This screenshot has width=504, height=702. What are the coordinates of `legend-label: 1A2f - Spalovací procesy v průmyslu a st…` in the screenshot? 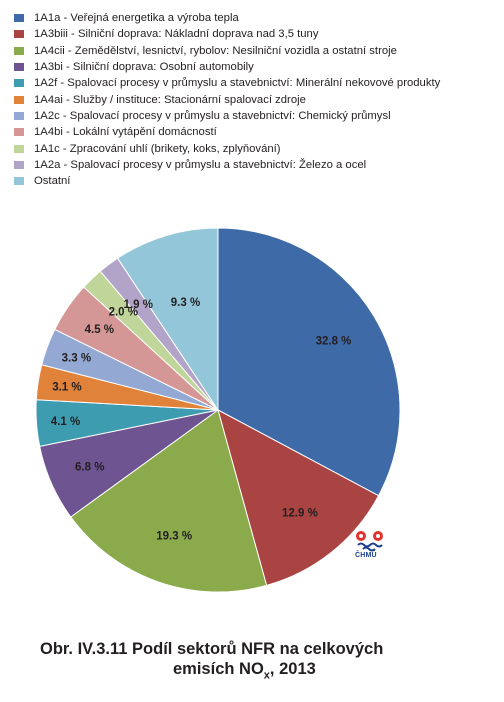 It's located at (237, 83).